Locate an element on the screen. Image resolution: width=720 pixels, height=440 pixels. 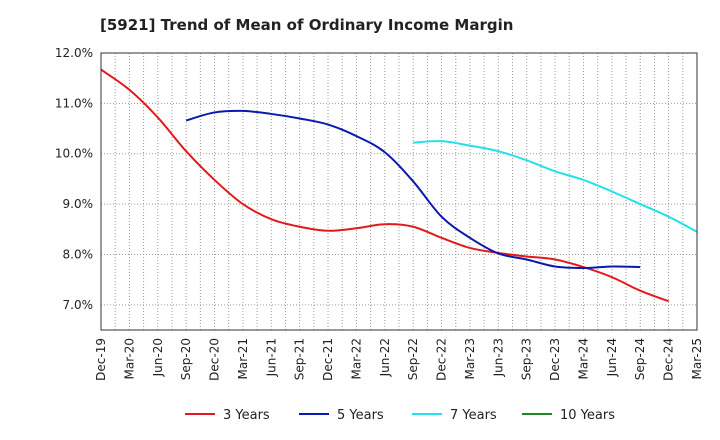
y-axis: 7.0% 8.0% 9.0% 10.0% 11.0% 12.0% is located at coordinates (74, 179).